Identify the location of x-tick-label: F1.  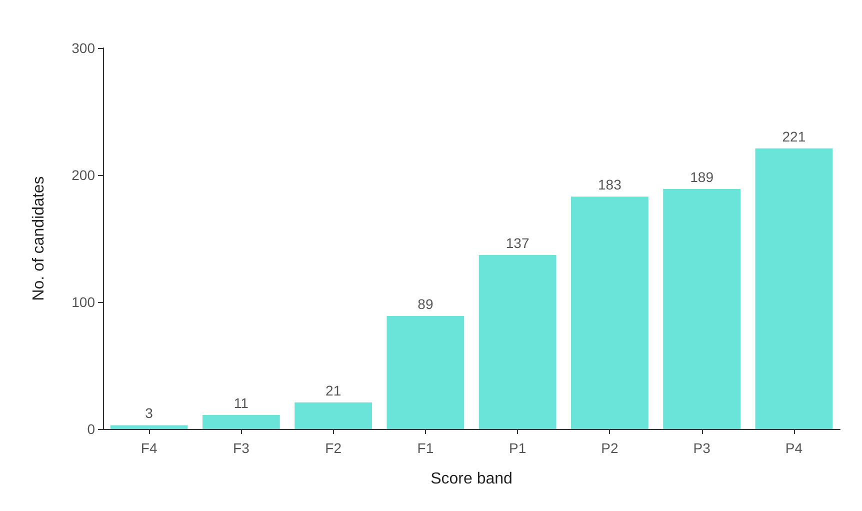
(425, 448).